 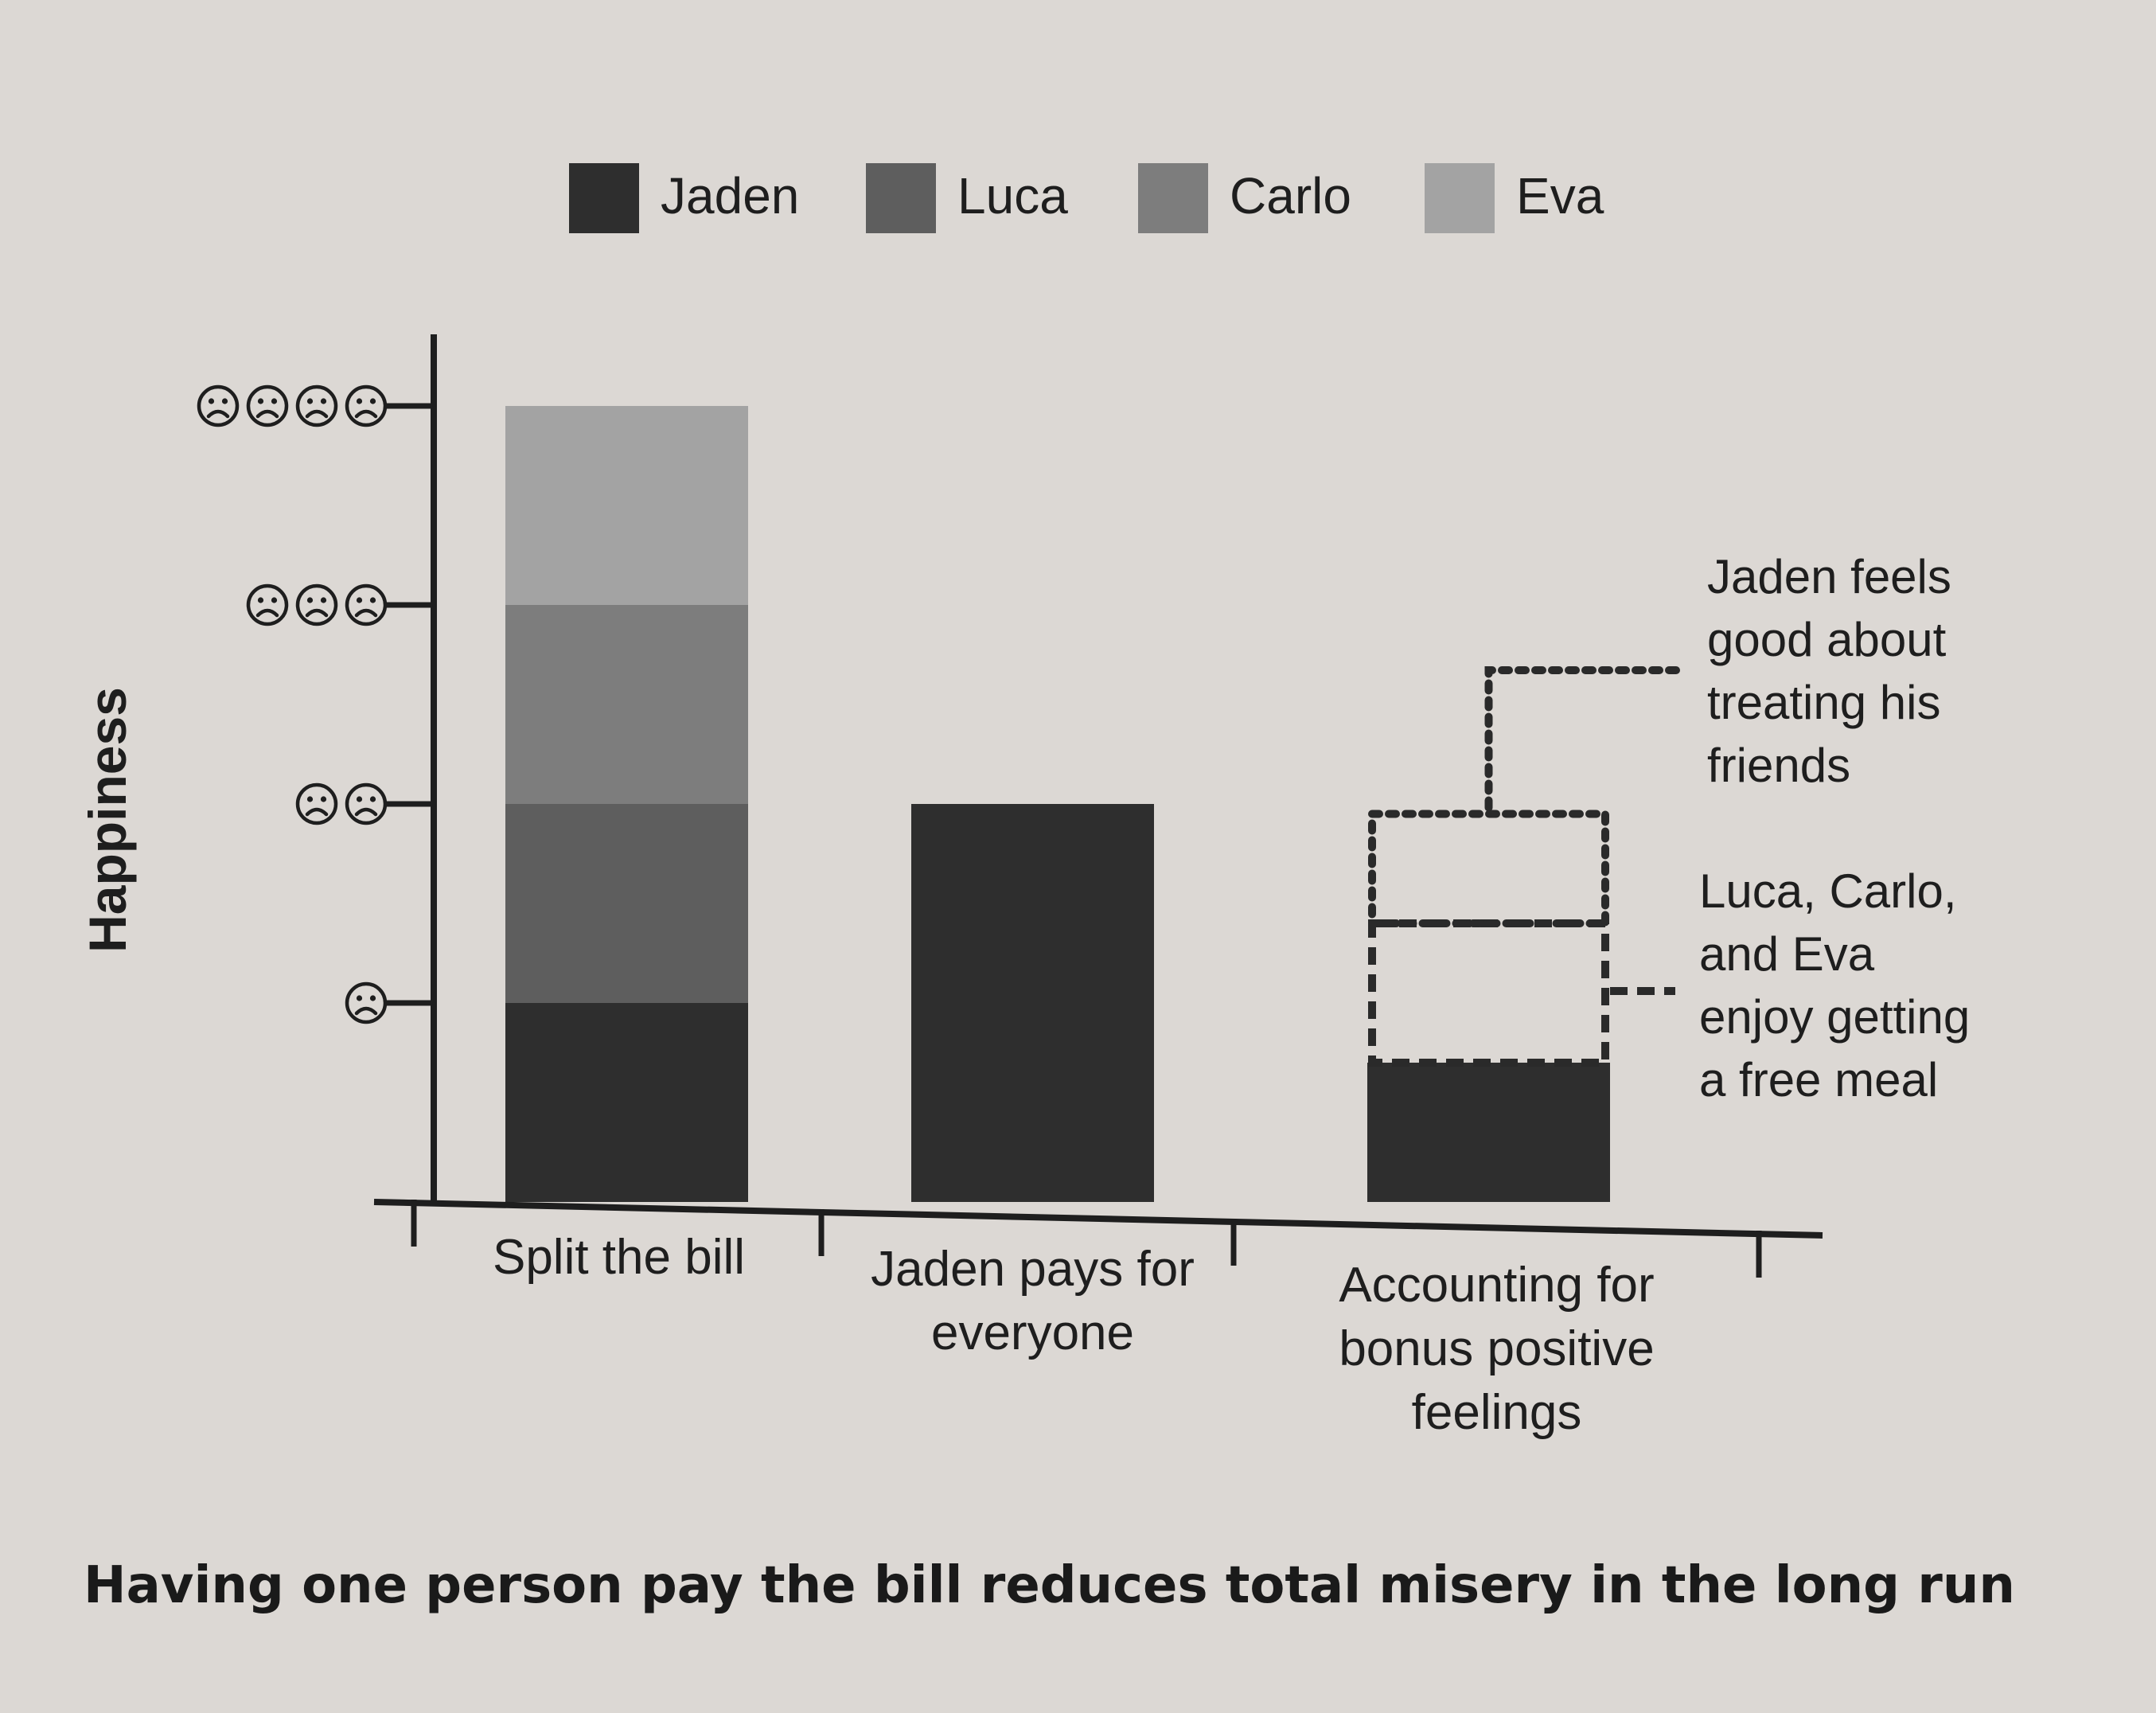 I want to click on annotation-line: and Eva, so click(x=1787, y=954).